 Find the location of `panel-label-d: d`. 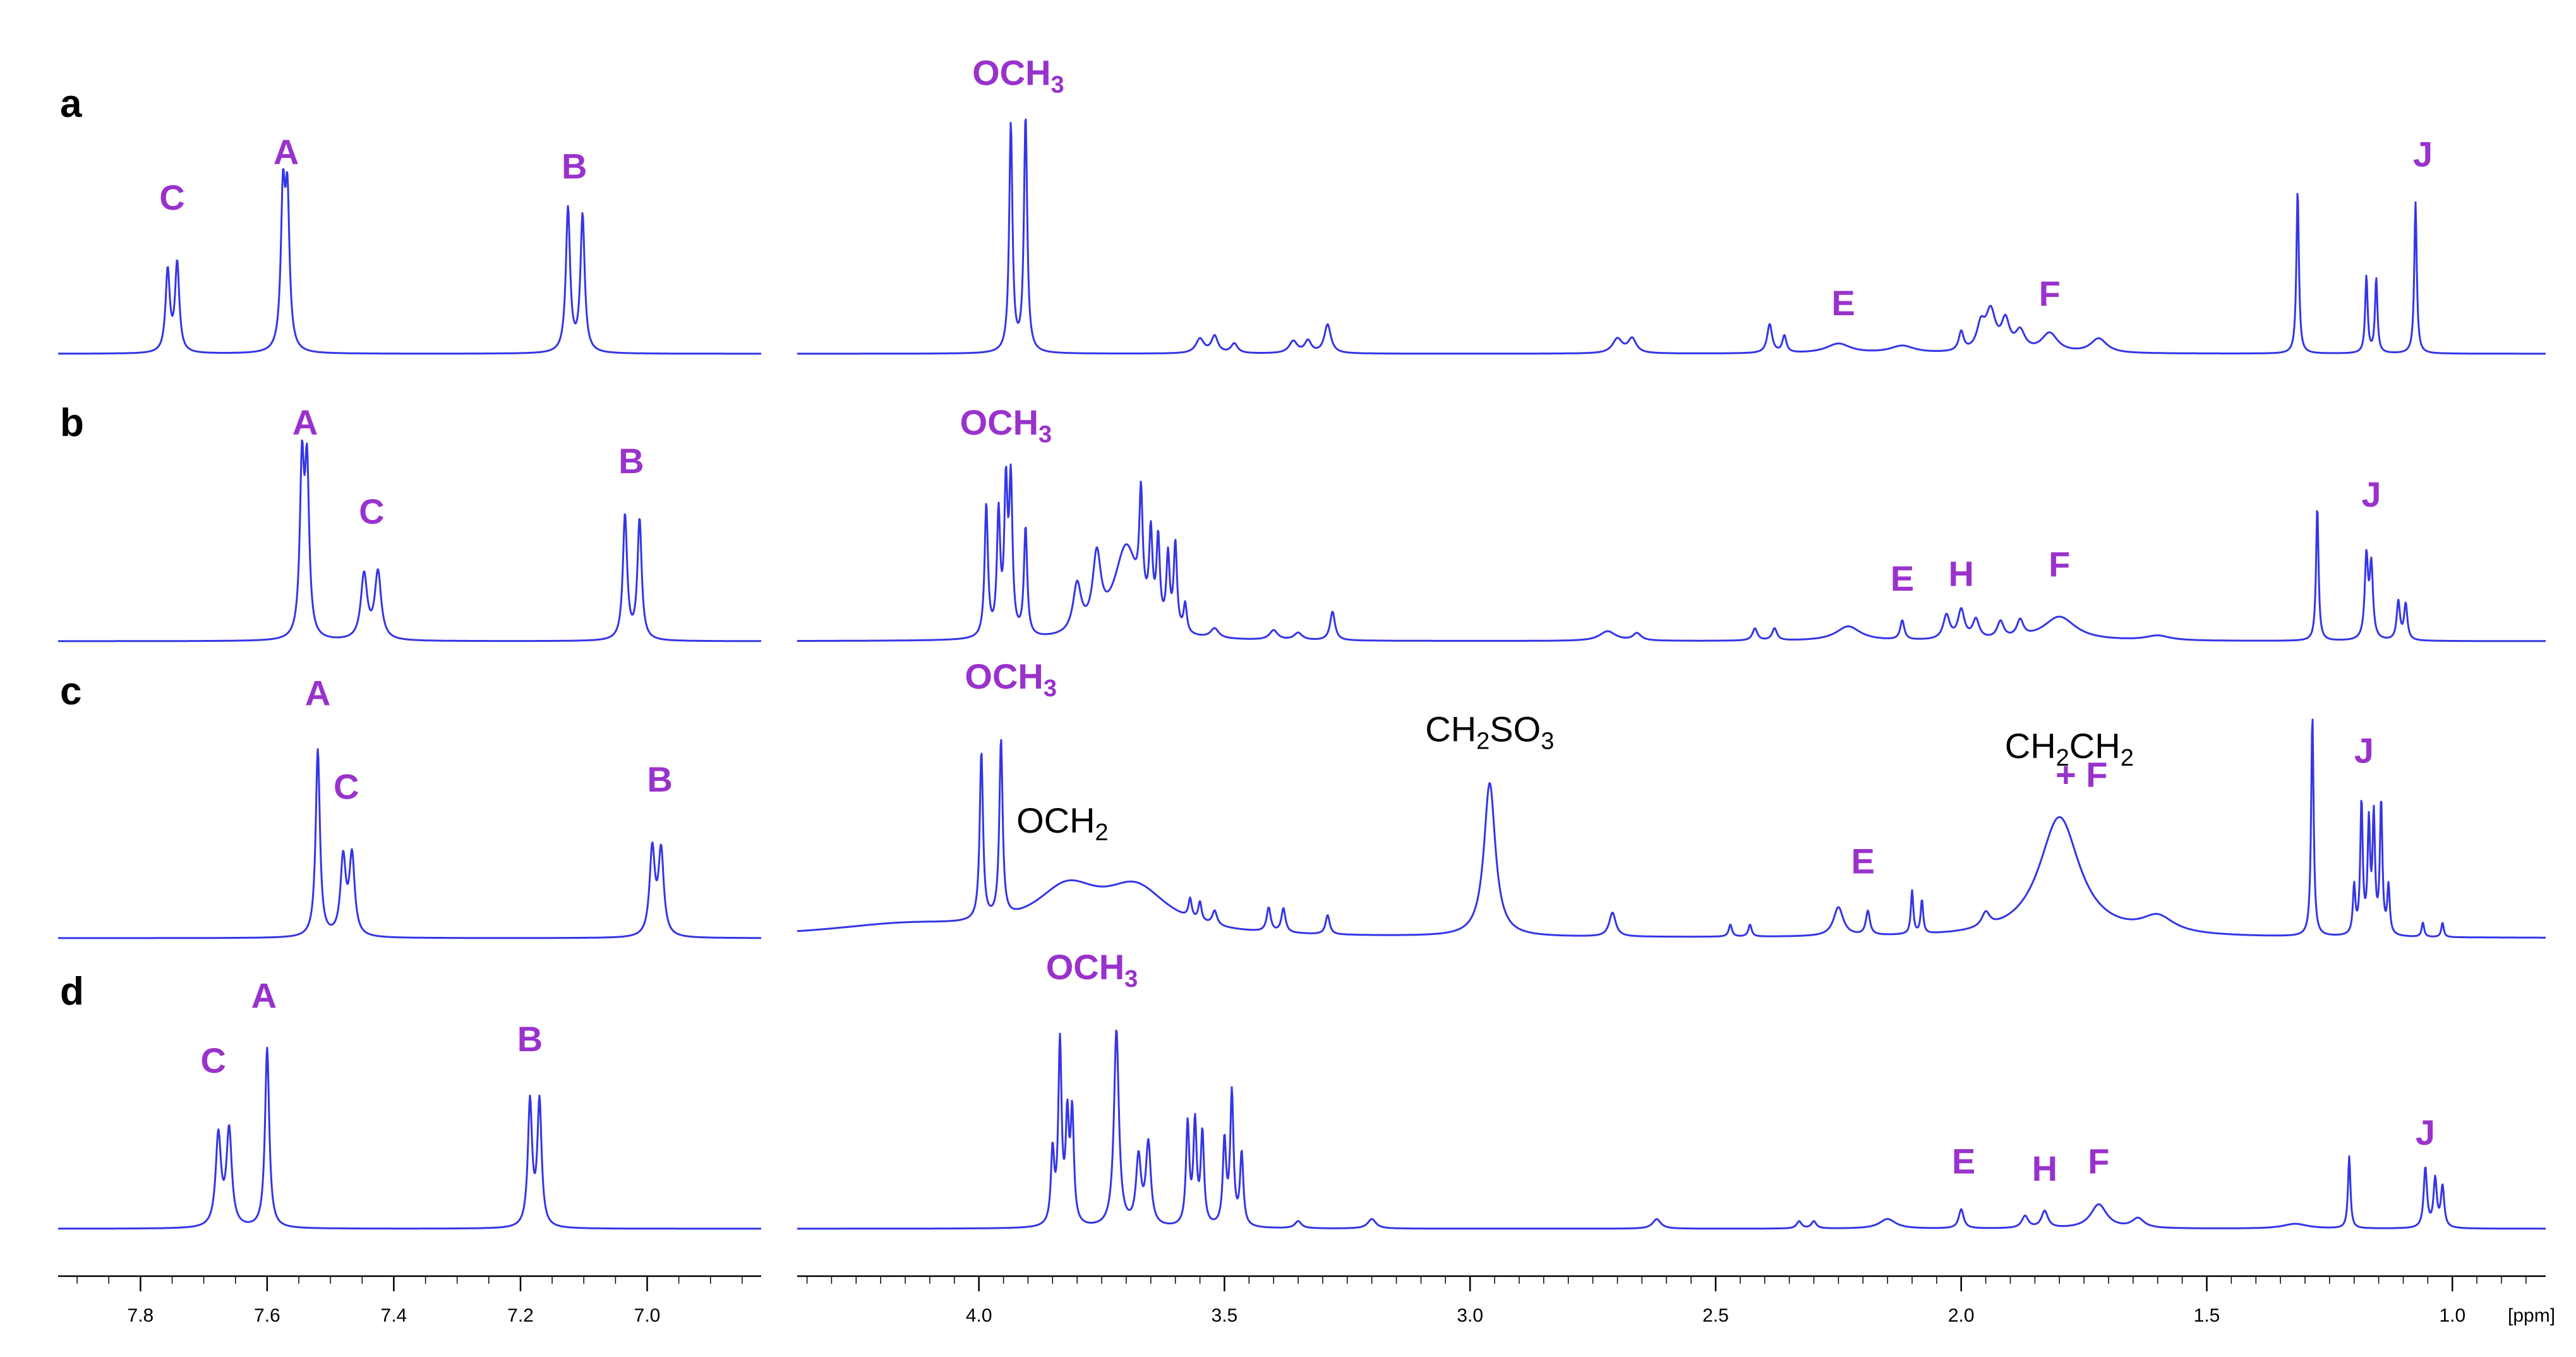

panel-label-d: d is located at coordinates (72, 991).